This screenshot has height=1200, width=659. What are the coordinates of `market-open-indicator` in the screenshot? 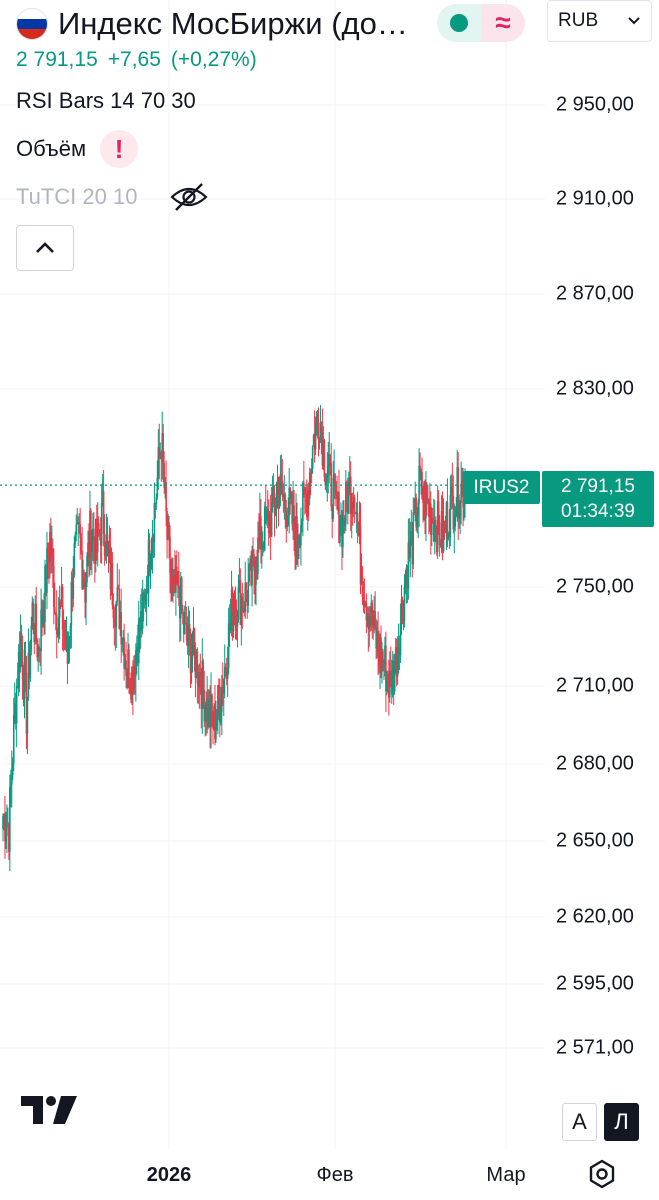 It's located at (459, 23).